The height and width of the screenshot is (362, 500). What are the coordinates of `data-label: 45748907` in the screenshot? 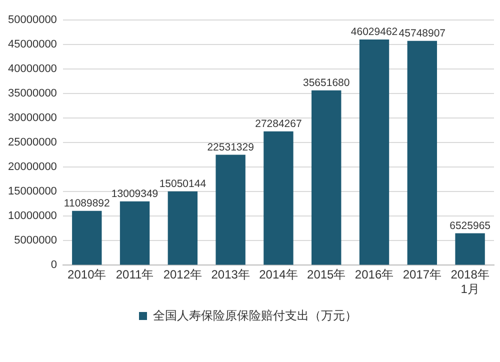 It's located at (422, 33).